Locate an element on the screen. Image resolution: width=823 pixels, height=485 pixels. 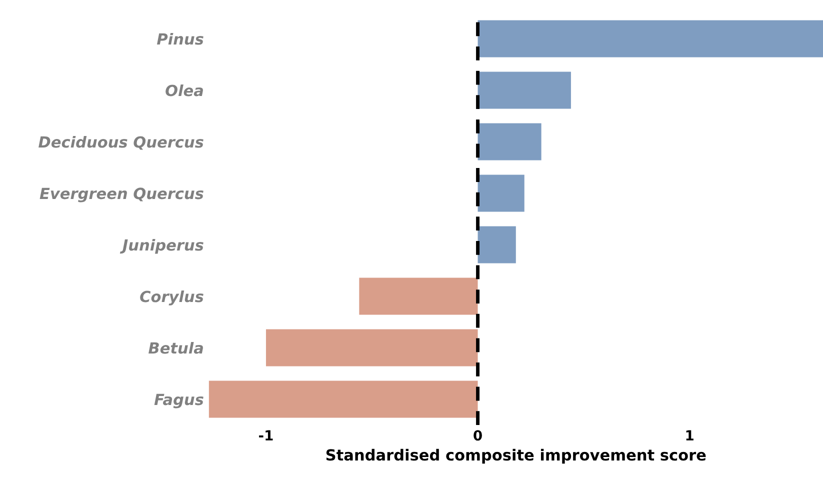
x-tick-label: -1 is located at coordinates (266, 435).